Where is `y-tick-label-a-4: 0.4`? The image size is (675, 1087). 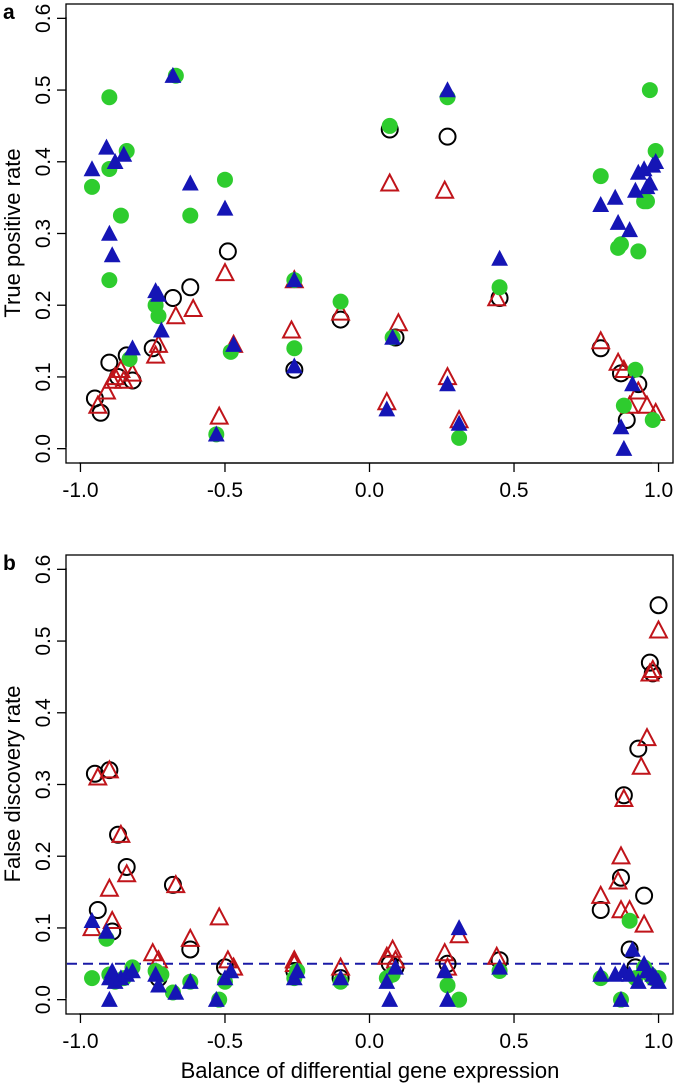
y-tick-label-a-4: 0.4 is located at coordinates (43, 162).